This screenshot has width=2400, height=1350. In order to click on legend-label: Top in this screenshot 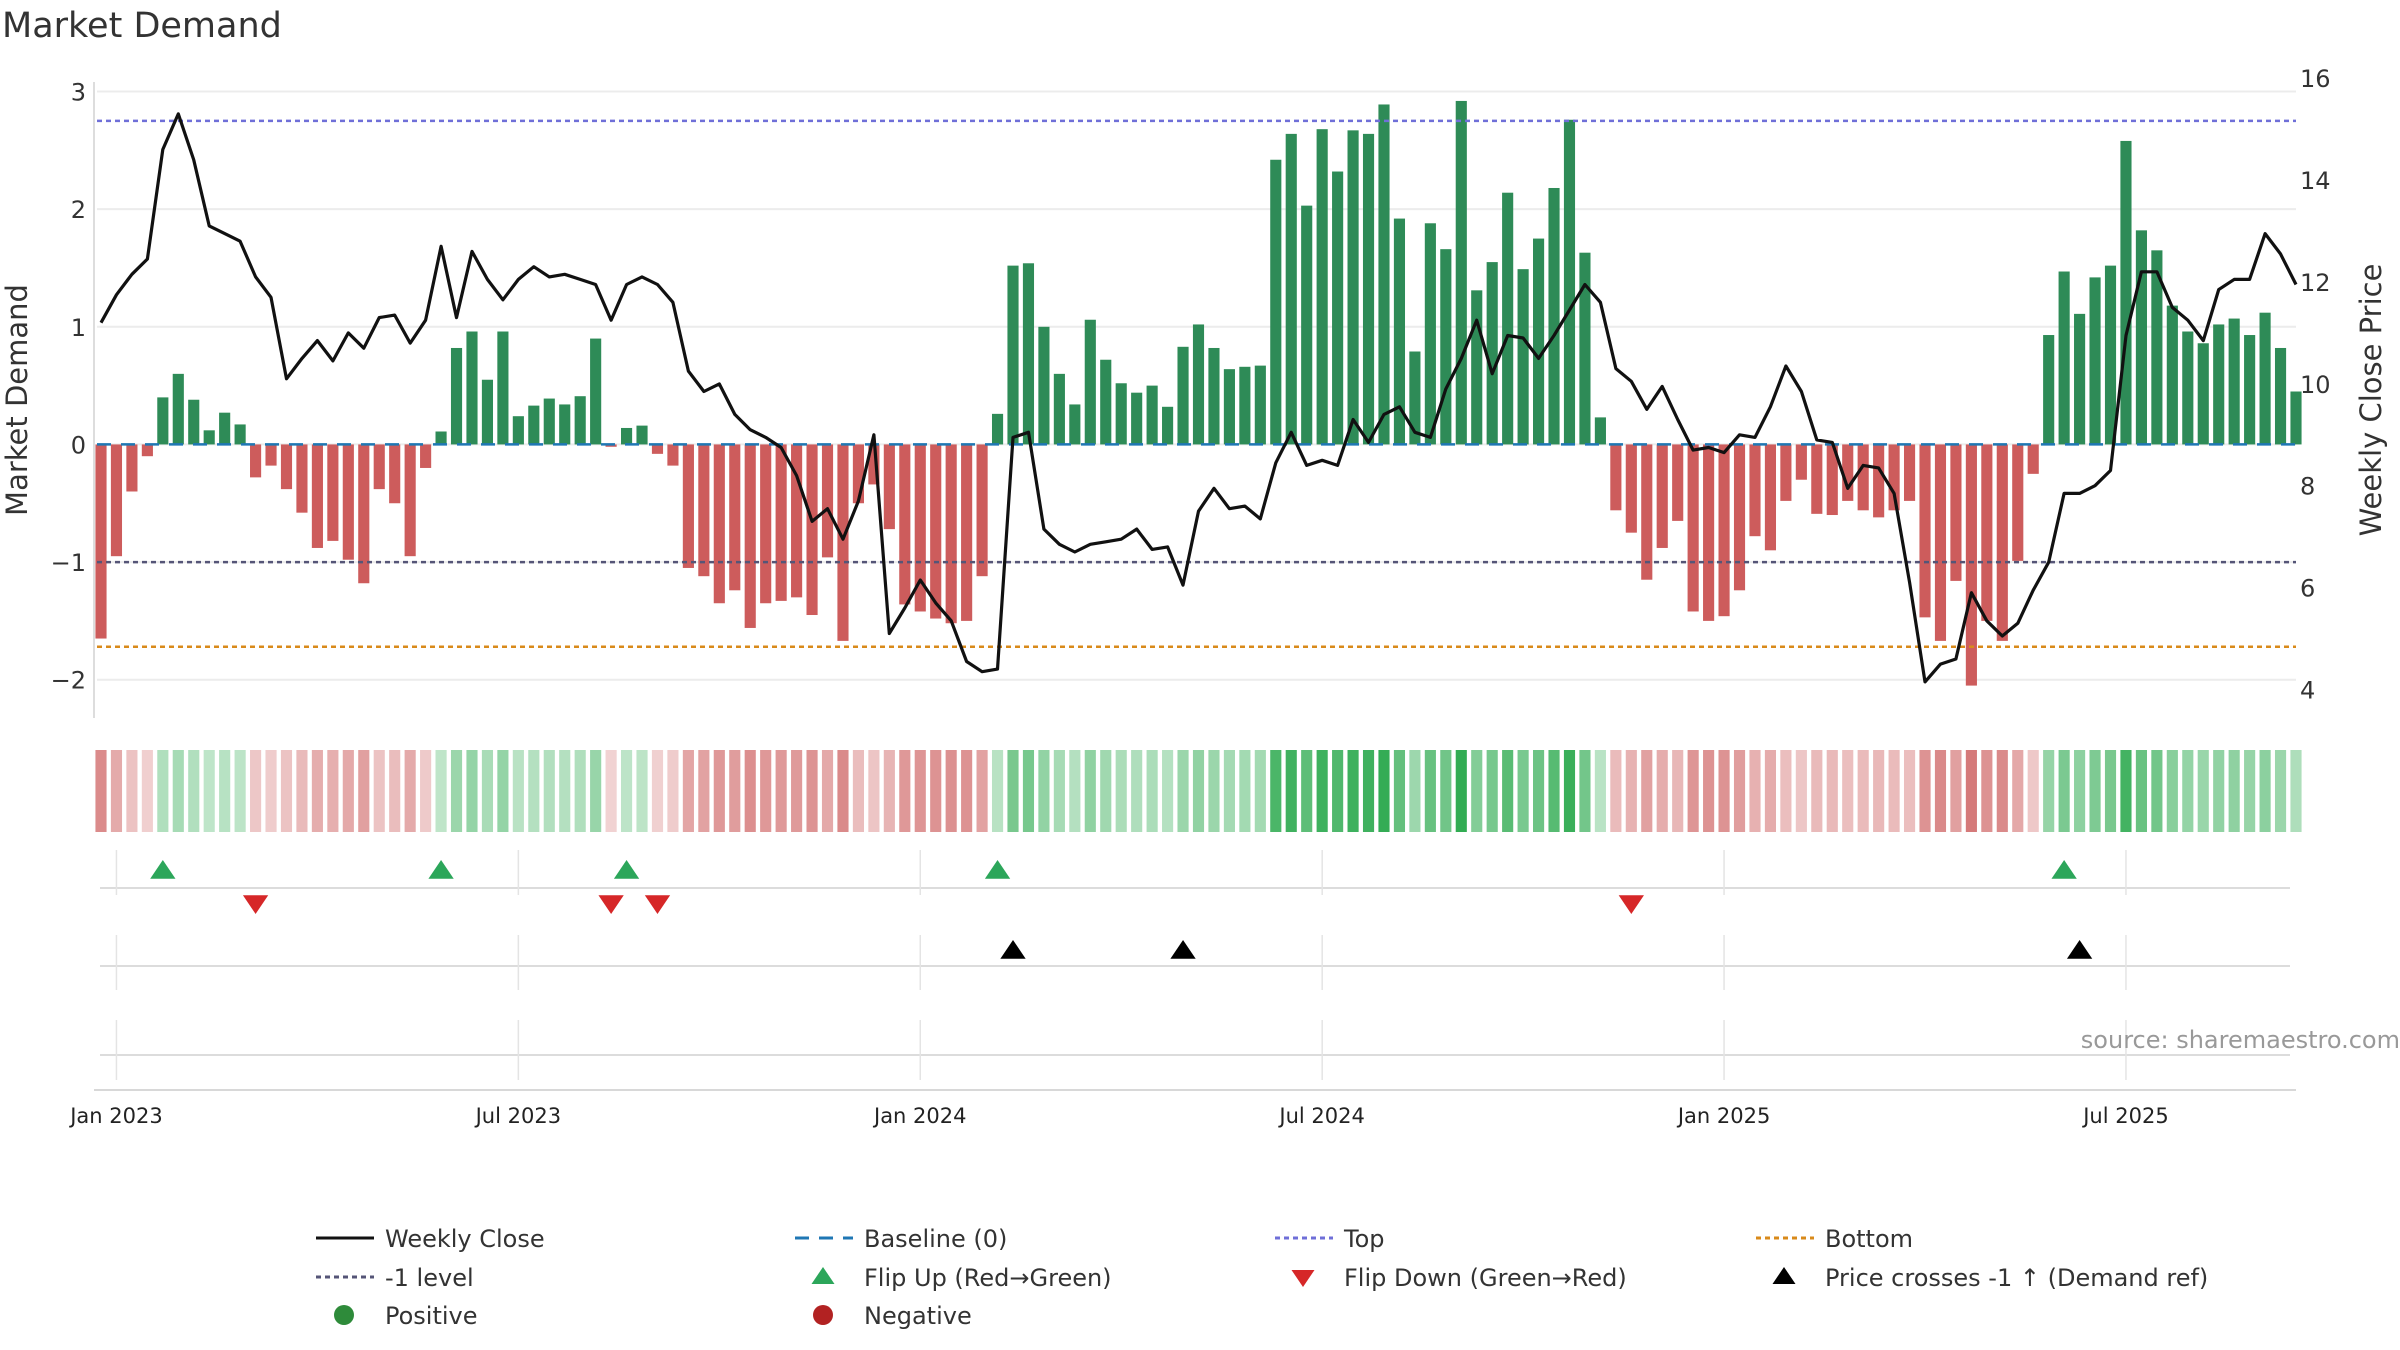, I will do `click(1364, 1239)`.